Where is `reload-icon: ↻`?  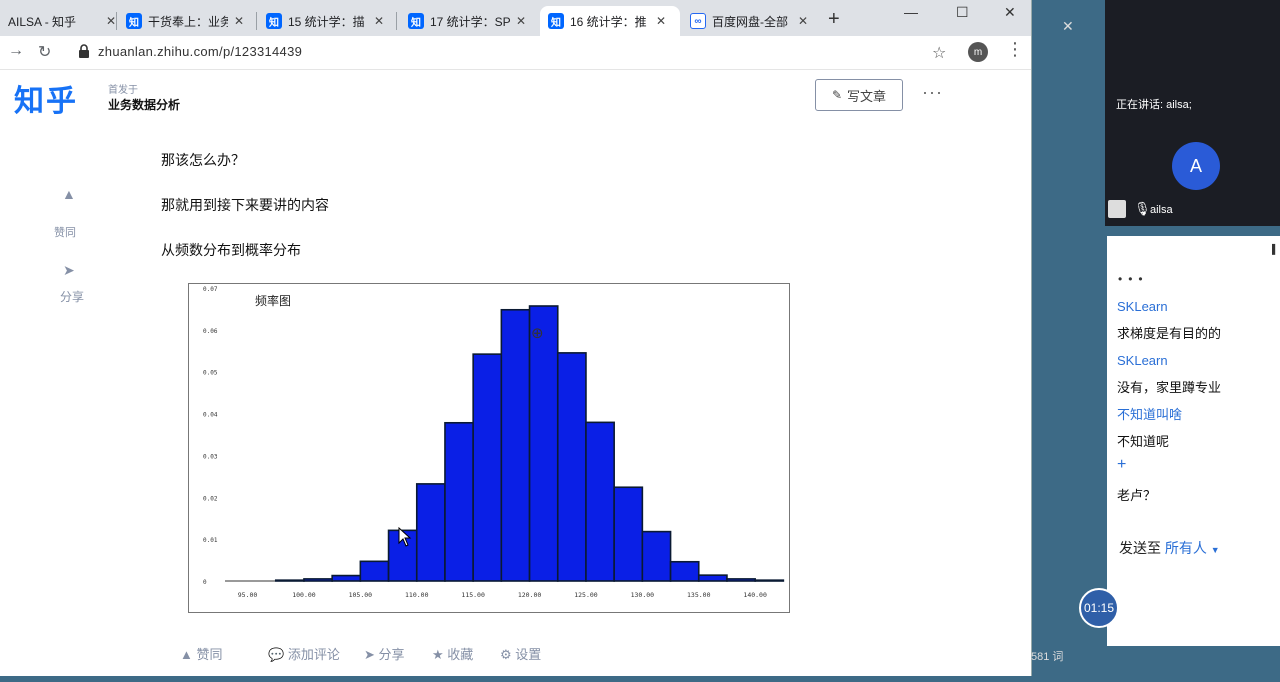 reload-icon: ↻ is located at coordinates (45, 52).